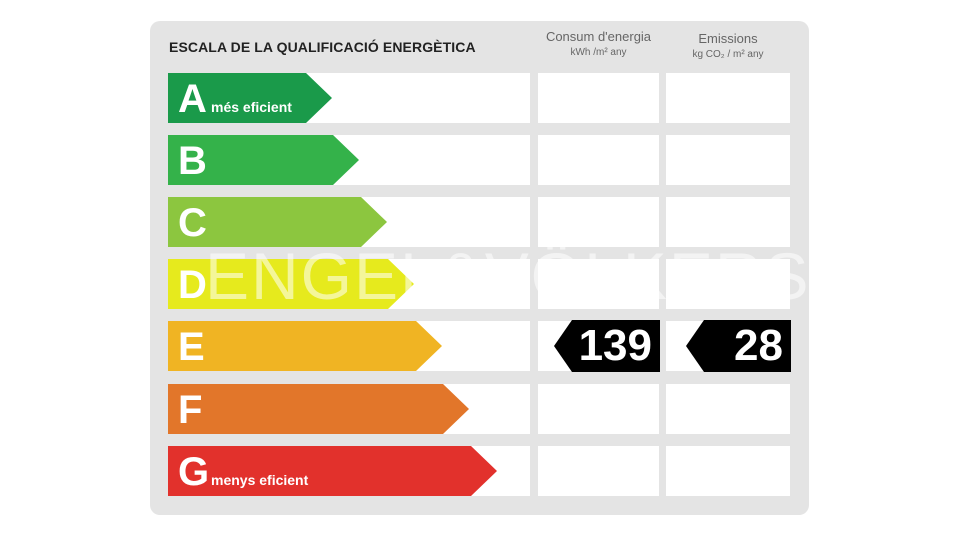 Image resolution: width=960 pixels, height=540 pixels. I want to click on rating-row-g: G menys eficient, so click(480, 471).